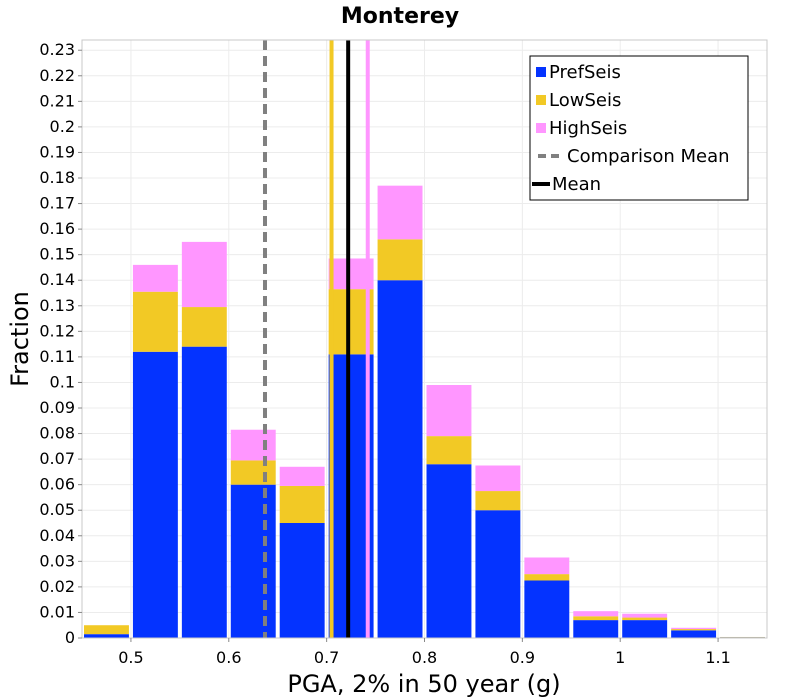 This screenshot has height=700, width=800. Describe the element at coordinates (423, 684) in the screenshot. I see `x-axis-label: PGA, 2% in 50 year (g)` at that location.